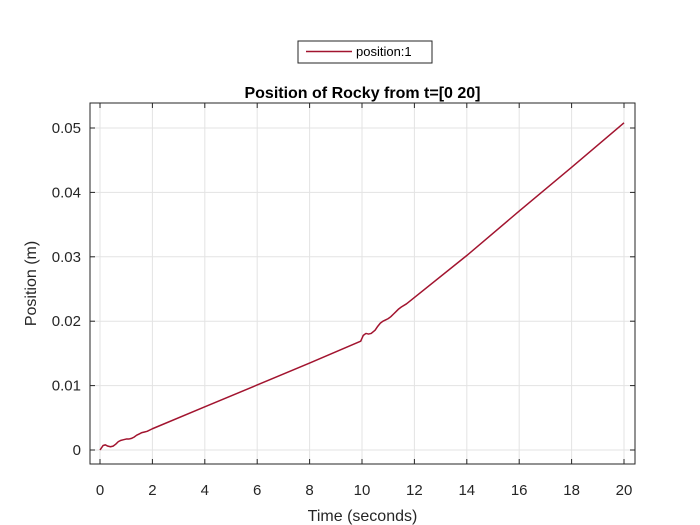 This screenshot has height=525, width=700. What do you see at coordinates (384, 51) in the screenshot?
I see `legend-series-label: position:1` at bounding box center [384, 51].